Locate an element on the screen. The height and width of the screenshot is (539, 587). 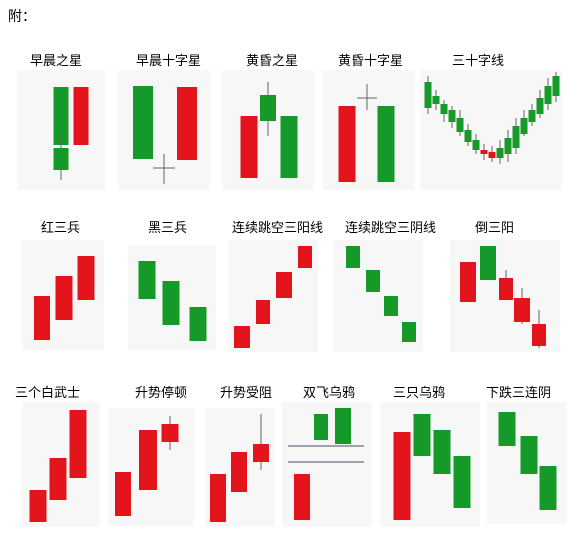
panel-morning-star is located at coordinates (61, 130).